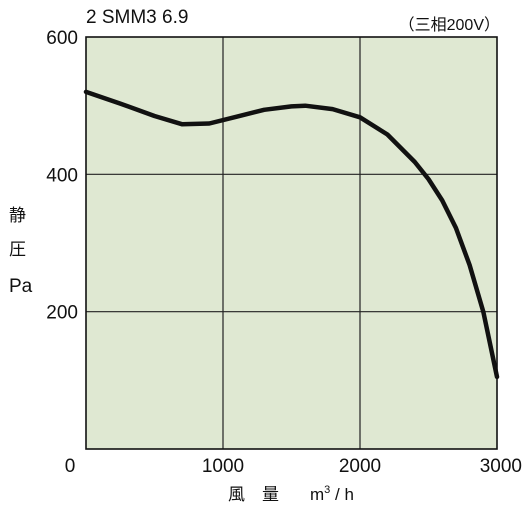 This screenshot has width=531, height=506. What do you see at coordinates (317, 494) in the screenshot?
I see `x-axis-unit-base: m` at bounding box center [317, 494].